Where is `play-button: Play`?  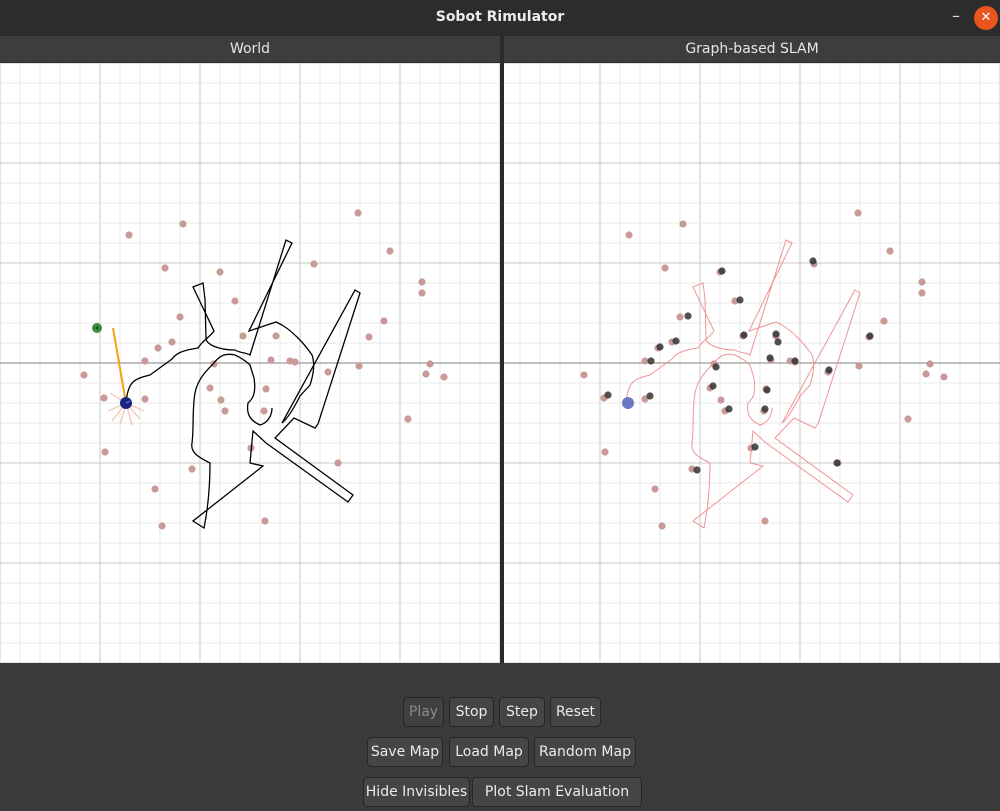 play-button: Play is located at coordinates (423, 712).